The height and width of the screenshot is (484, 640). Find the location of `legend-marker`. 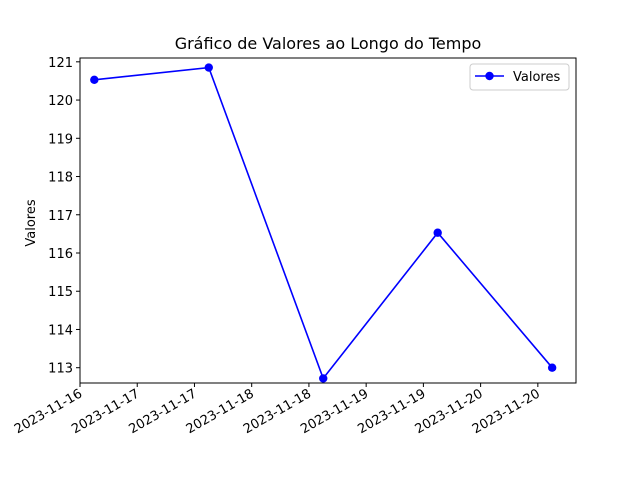

legend-marker is located at coordinates (489, 76).